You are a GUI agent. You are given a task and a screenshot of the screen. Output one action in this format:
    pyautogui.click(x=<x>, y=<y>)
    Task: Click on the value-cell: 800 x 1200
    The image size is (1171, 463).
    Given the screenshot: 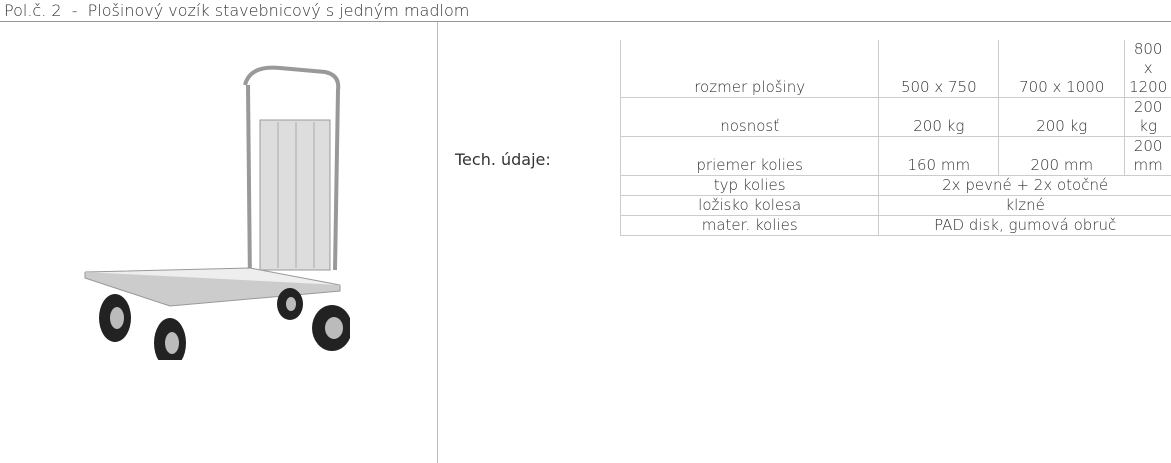 What is the action you would take?
    pyautogui.click(x=1147, y=69)
    